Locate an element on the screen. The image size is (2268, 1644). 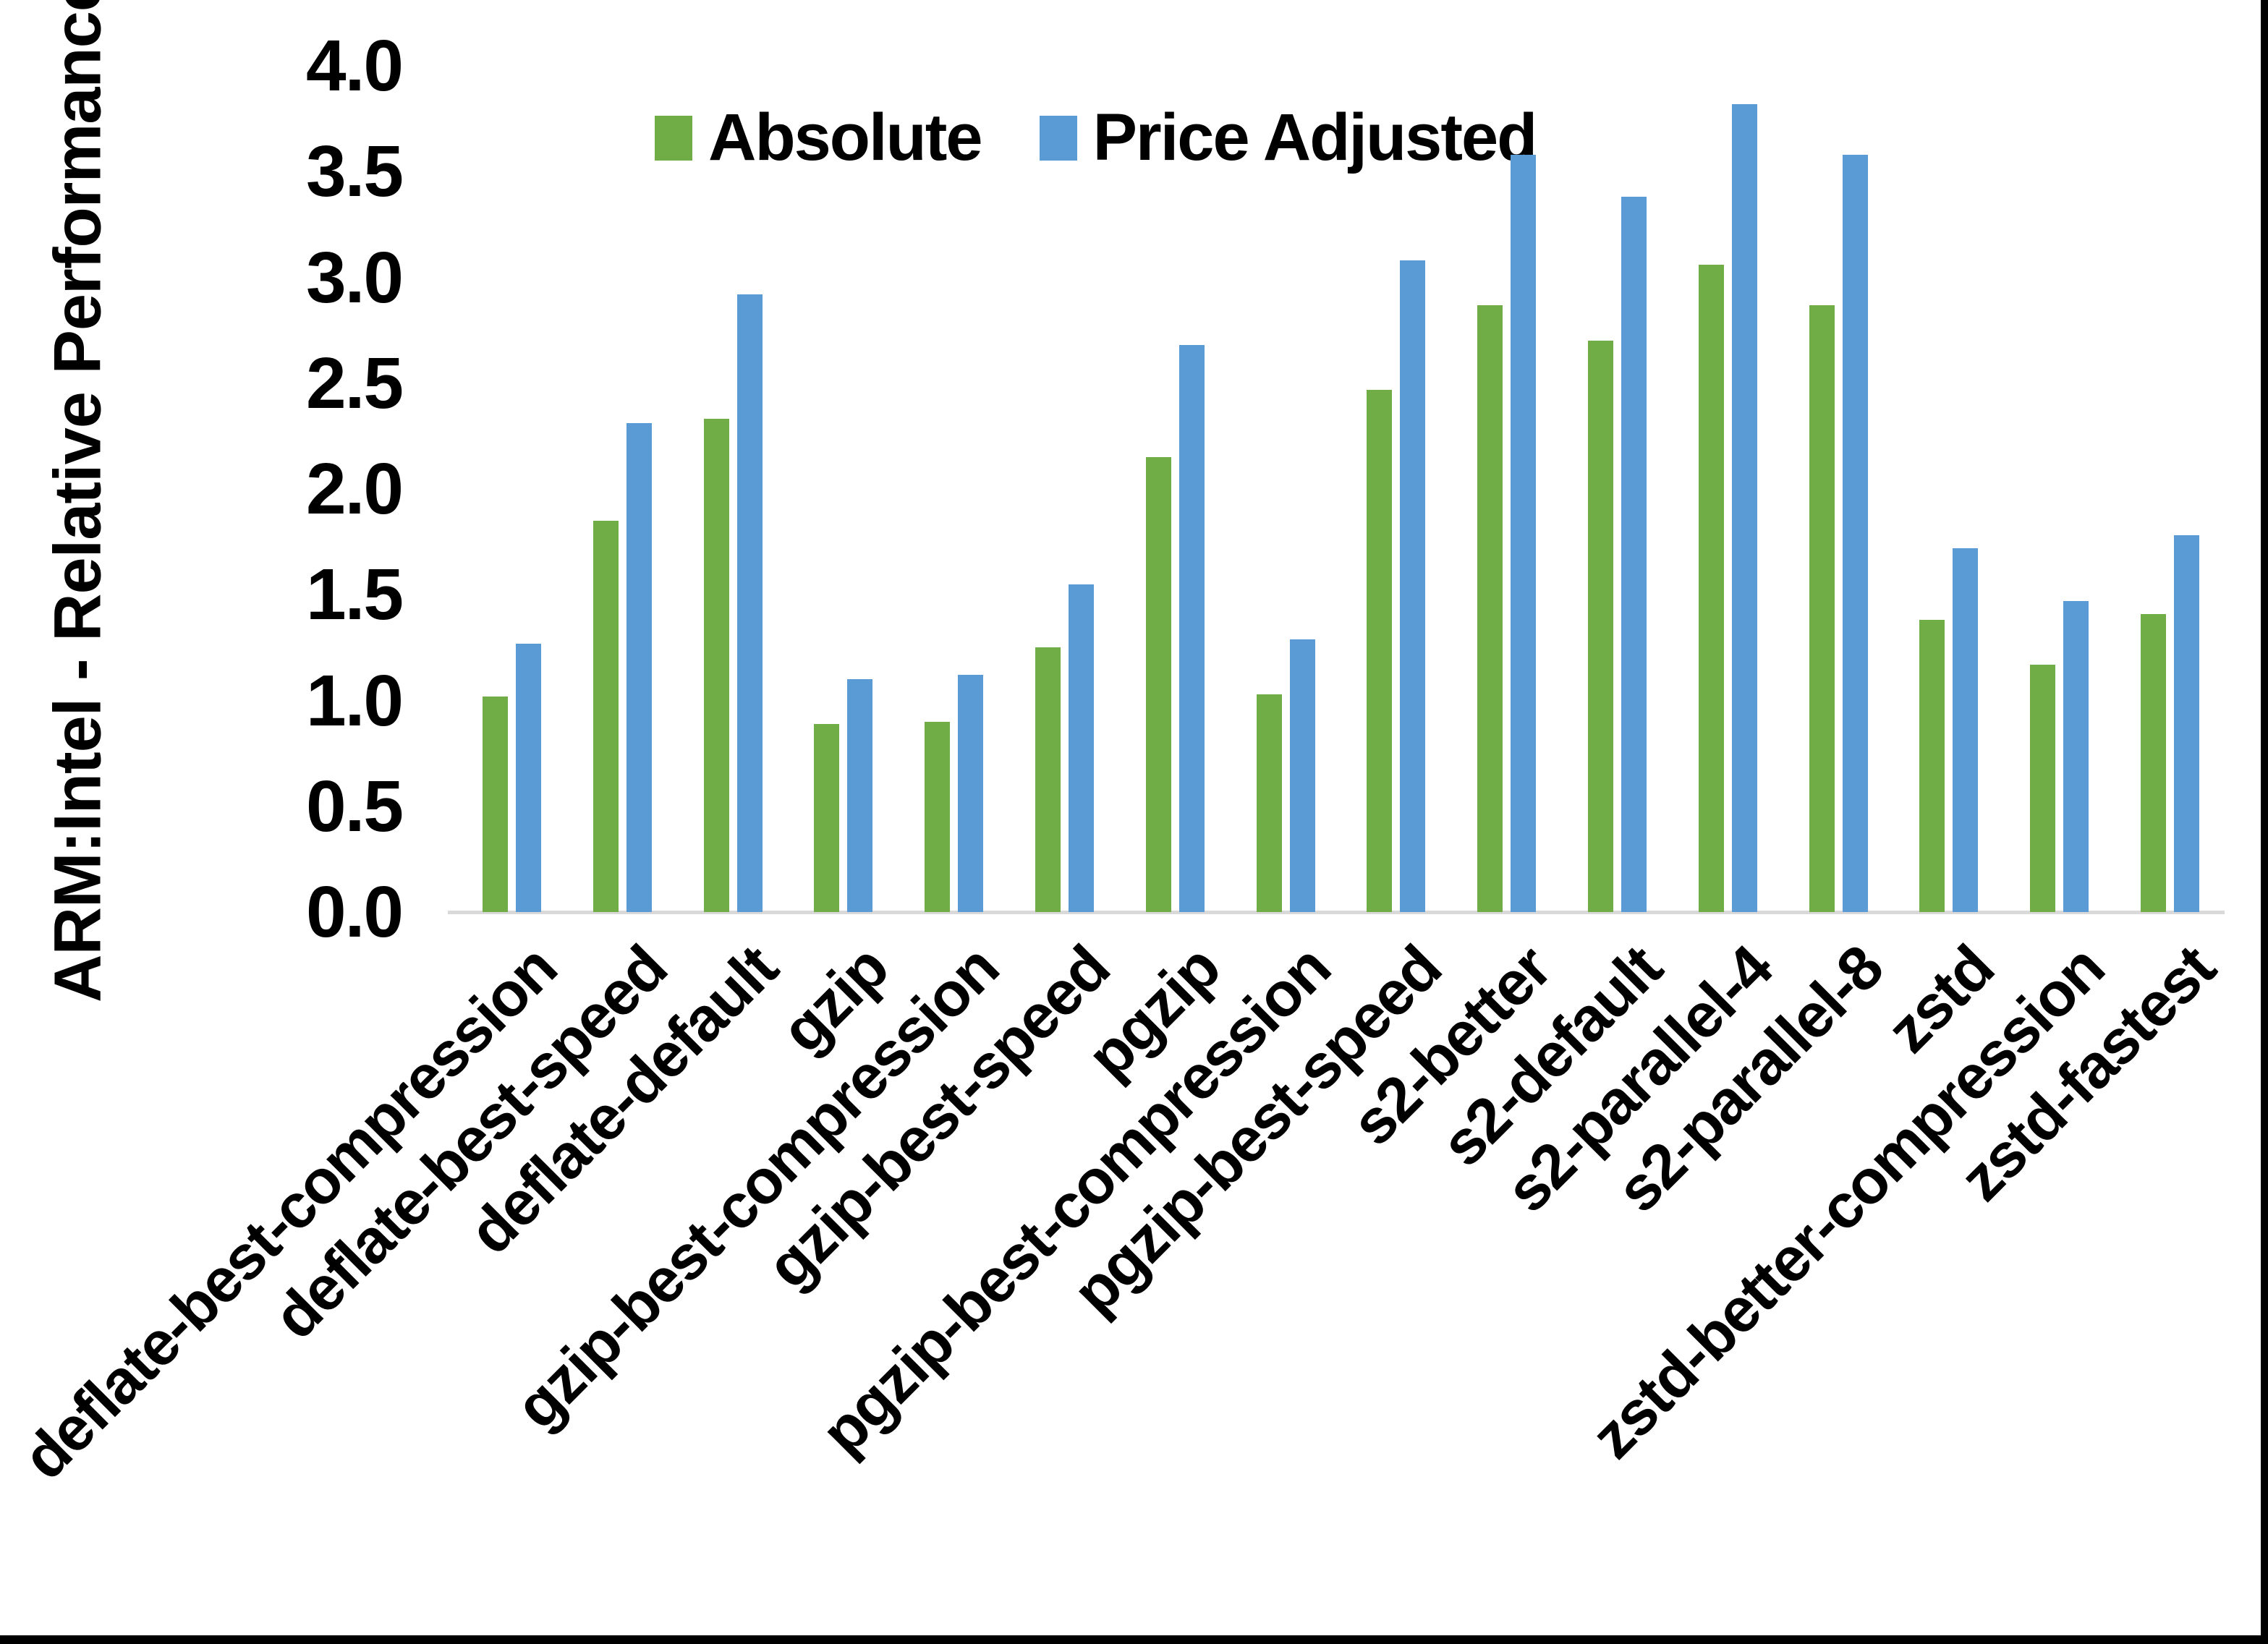
bar-price-adjusted-deflate-best-compression is located at coordinates (528, 777).